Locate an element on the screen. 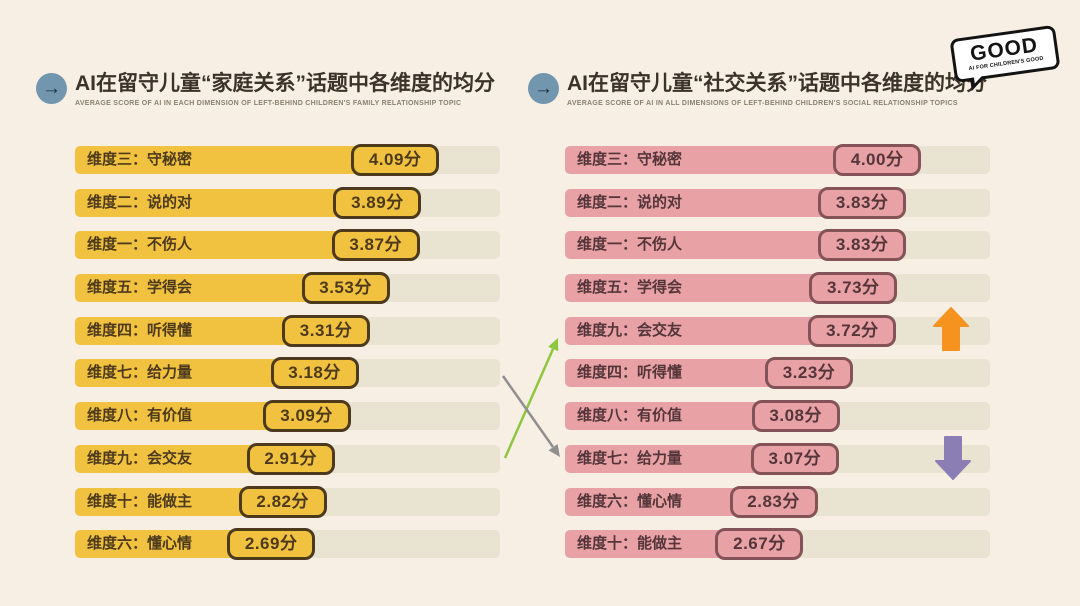 The width and height of the screenshot is (1080, 606). family-chart-title: AI在留守儿童“家庭关系”话题中各维度的均分 is located at coordinates (285, 83).